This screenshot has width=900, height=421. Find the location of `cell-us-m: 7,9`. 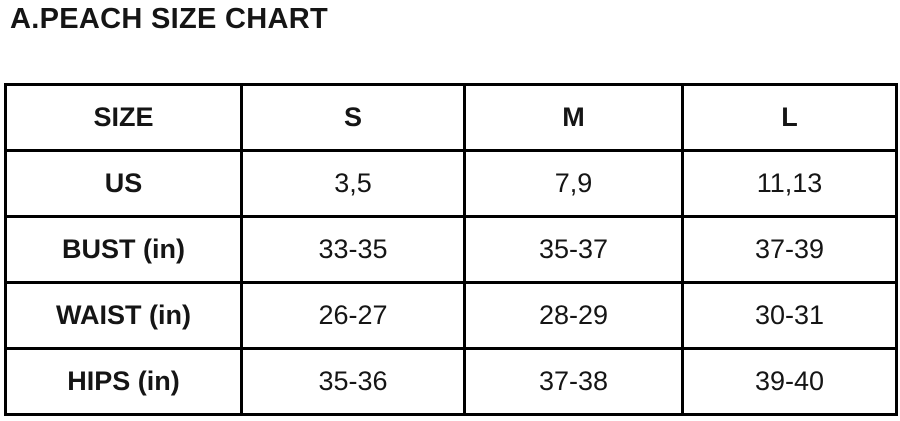

cell-us-m: 7,9 is located at coordinates (573, 183).